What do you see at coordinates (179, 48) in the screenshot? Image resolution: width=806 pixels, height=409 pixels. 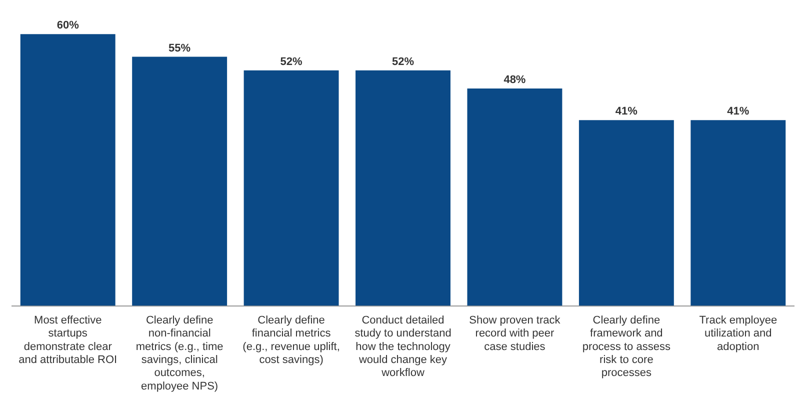 I see `data-label: 55%` at bounding box center [179, 48].